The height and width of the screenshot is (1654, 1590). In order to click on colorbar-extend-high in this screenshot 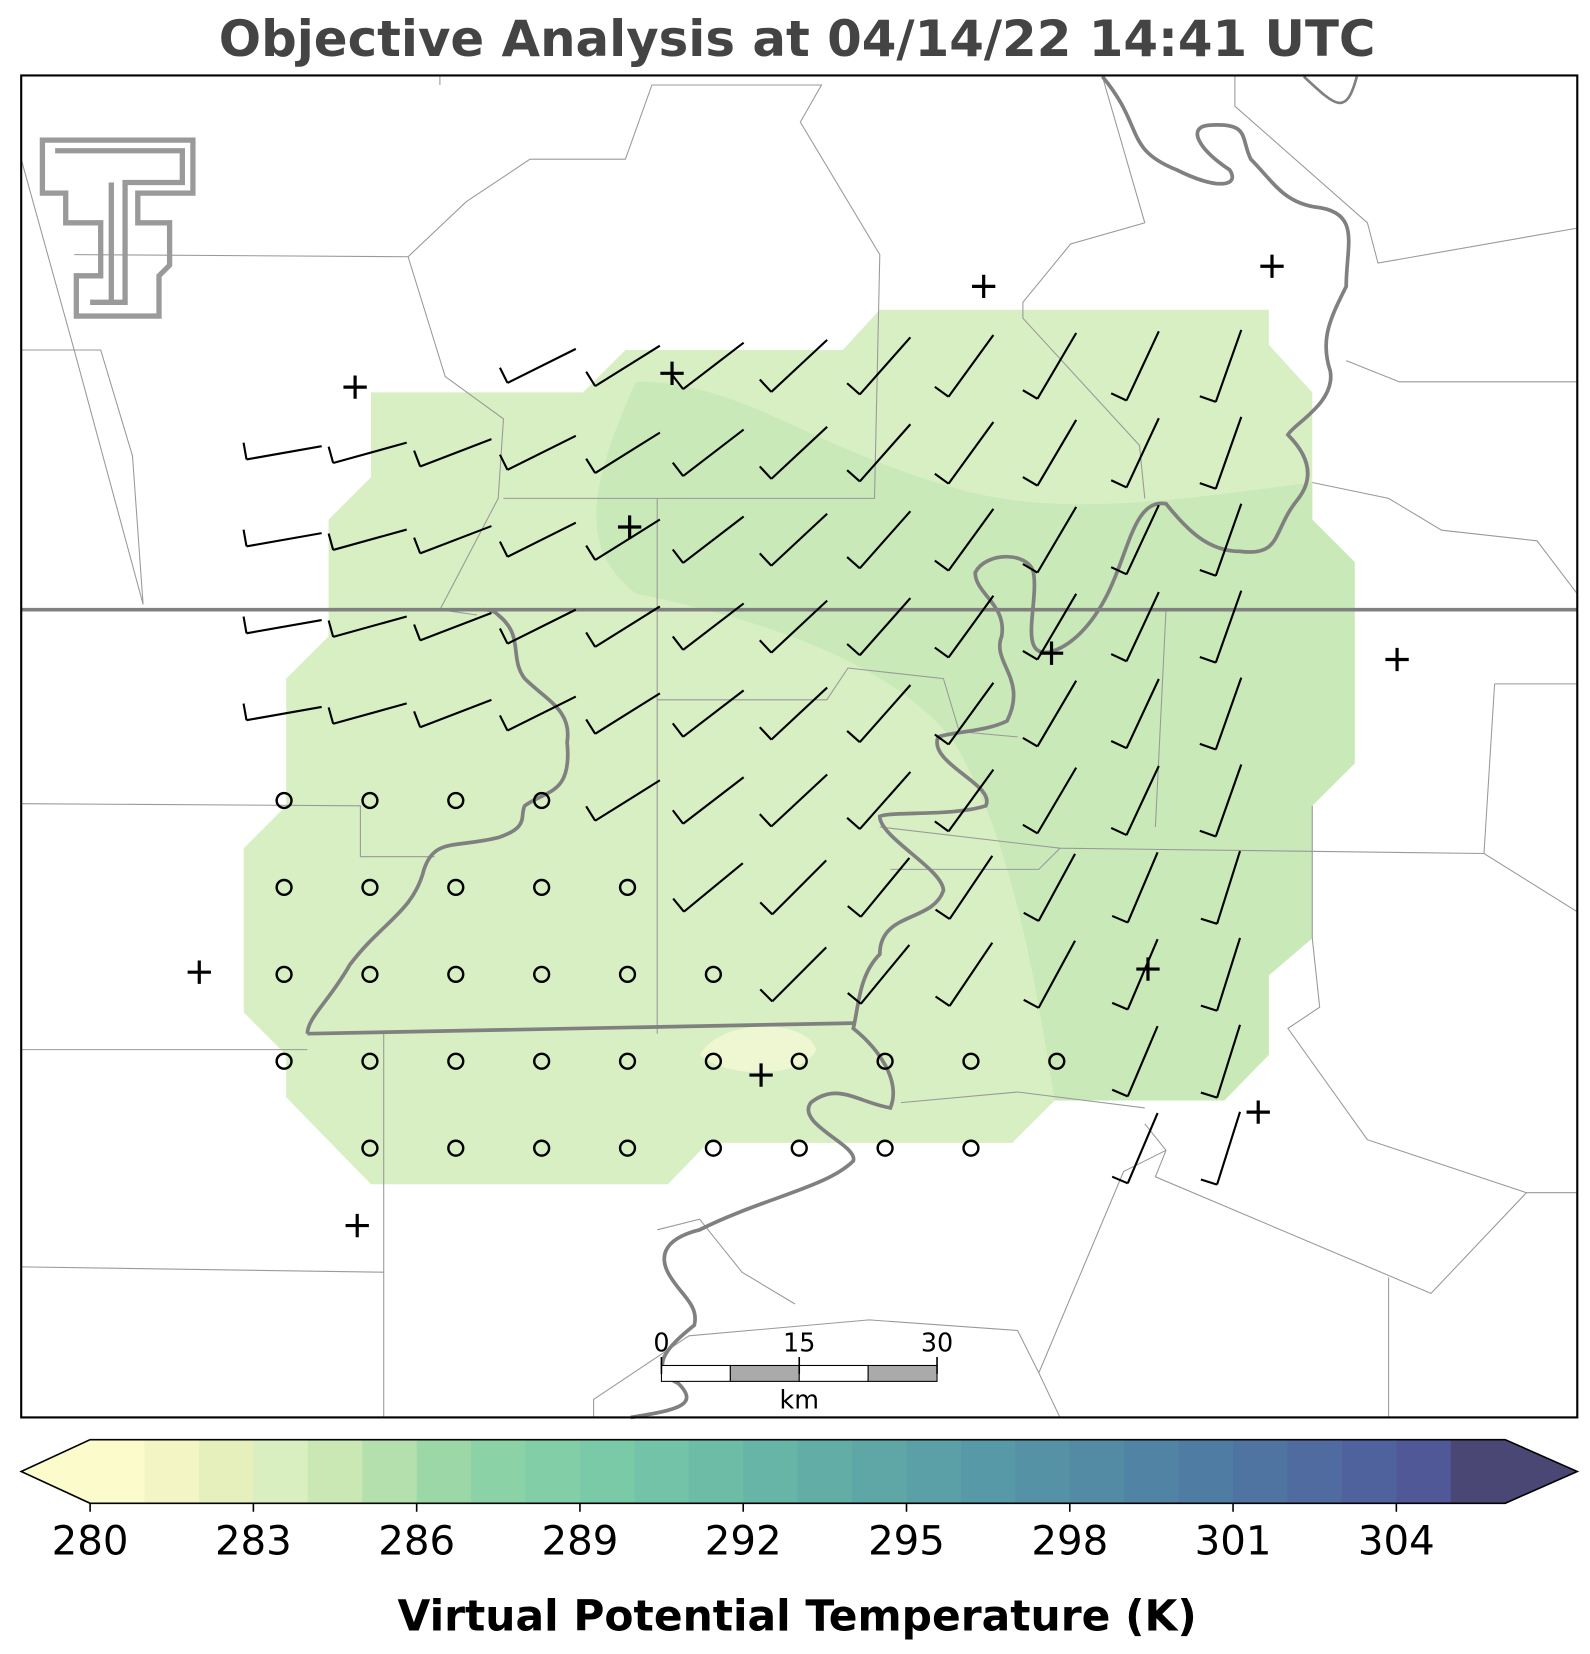, I will do `click(1541, 1471)`.